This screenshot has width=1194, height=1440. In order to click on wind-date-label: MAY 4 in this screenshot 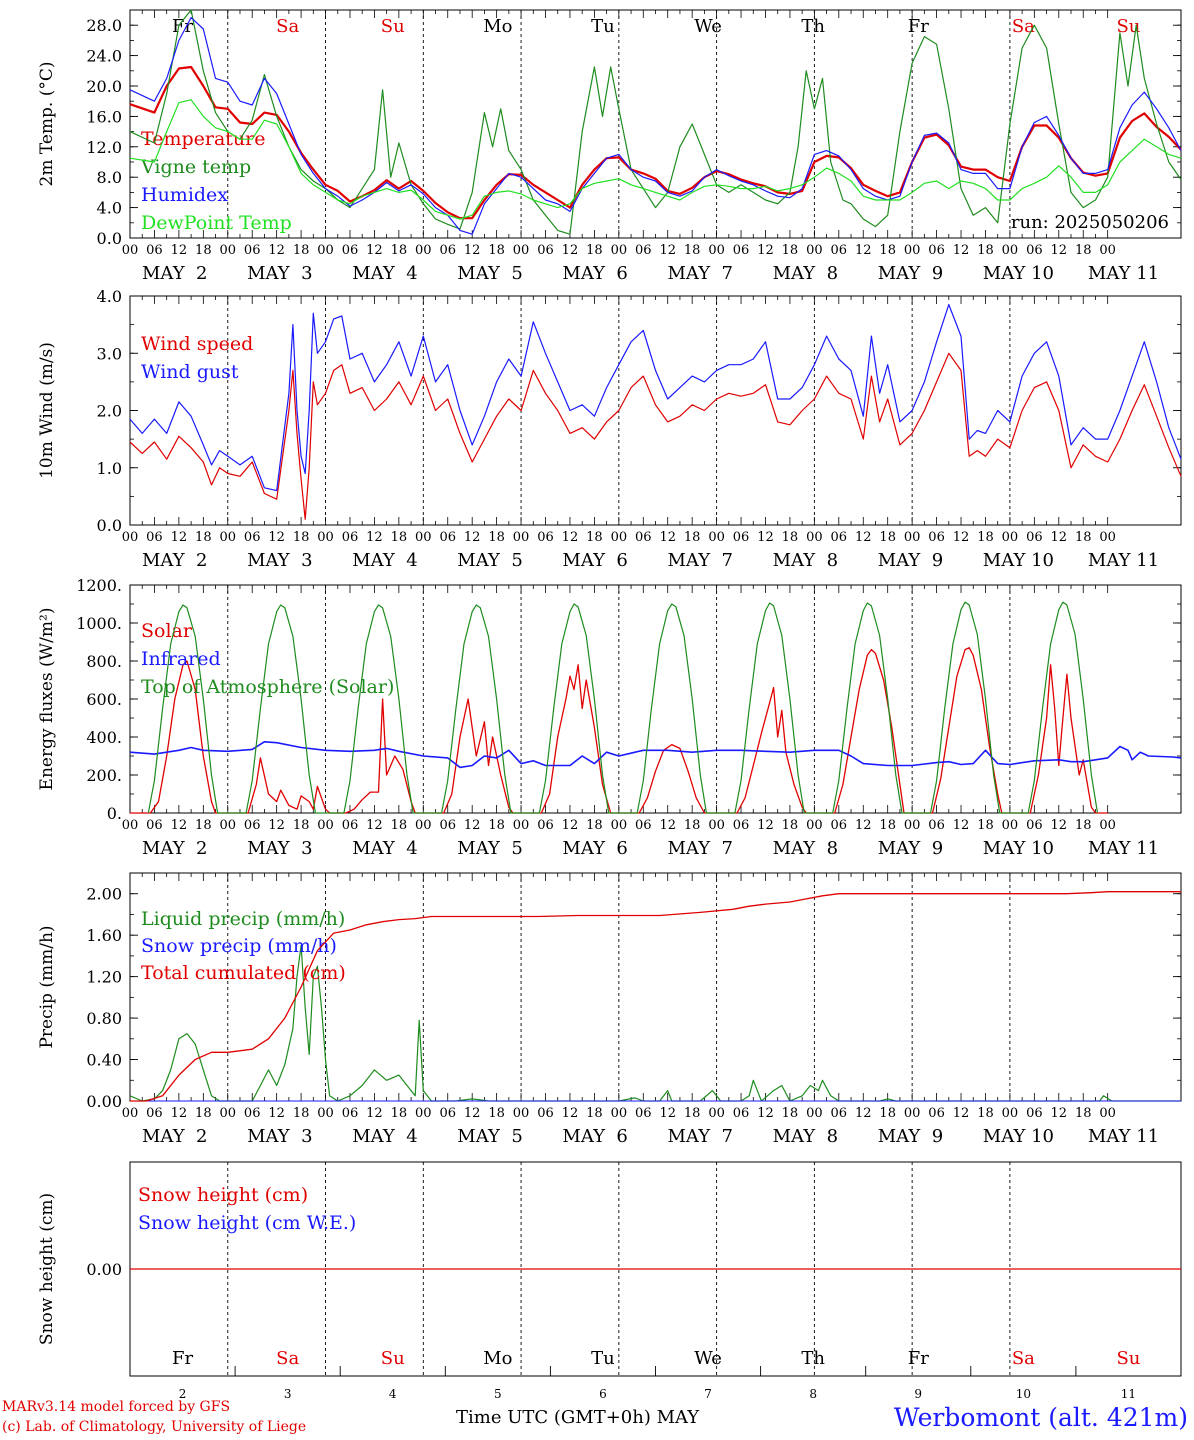, I will do `click(384, 560)`.